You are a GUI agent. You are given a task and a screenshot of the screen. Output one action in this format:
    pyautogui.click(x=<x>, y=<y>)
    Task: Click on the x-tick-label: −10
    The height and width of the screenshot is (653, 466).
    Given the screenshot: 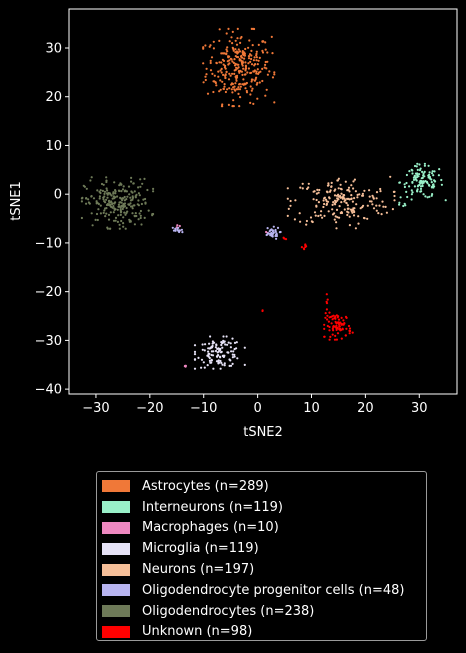 What is the action you would take?
    pyautogui.click(x=203, y=408)
    